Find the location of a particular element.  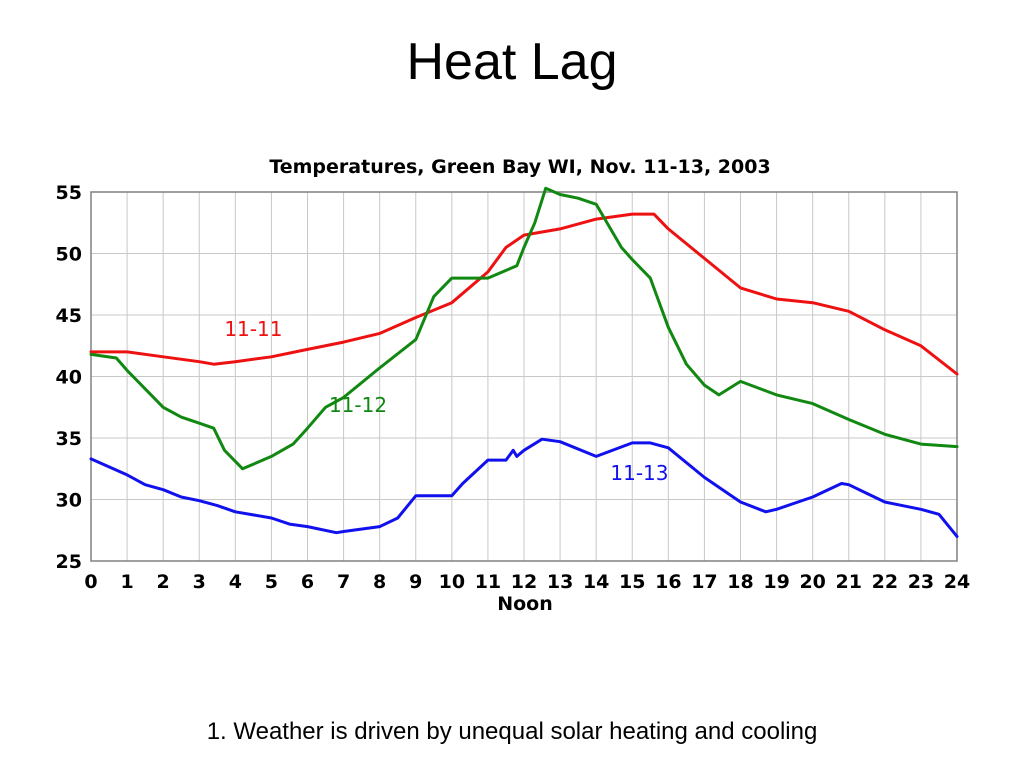

x-tick-label-16: 16 is located at coordinates (668, 582).